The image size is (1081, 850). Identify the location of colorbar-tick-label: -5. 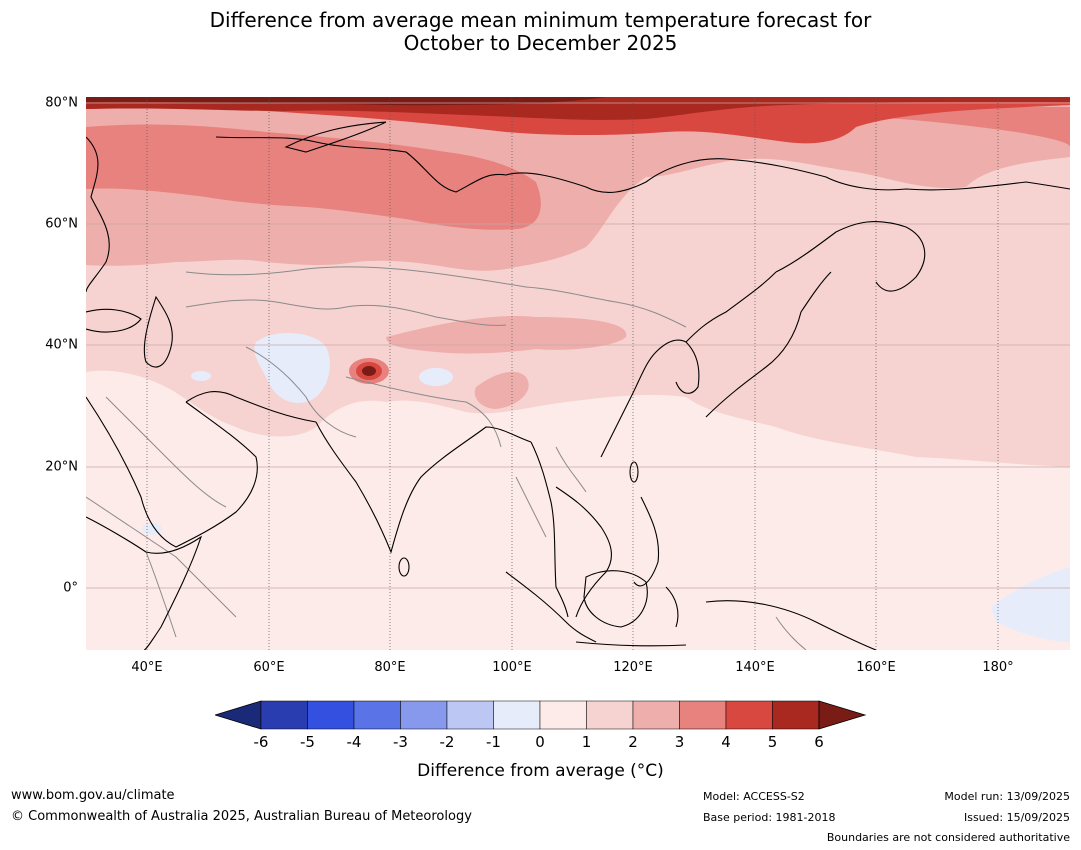
(307, 742).